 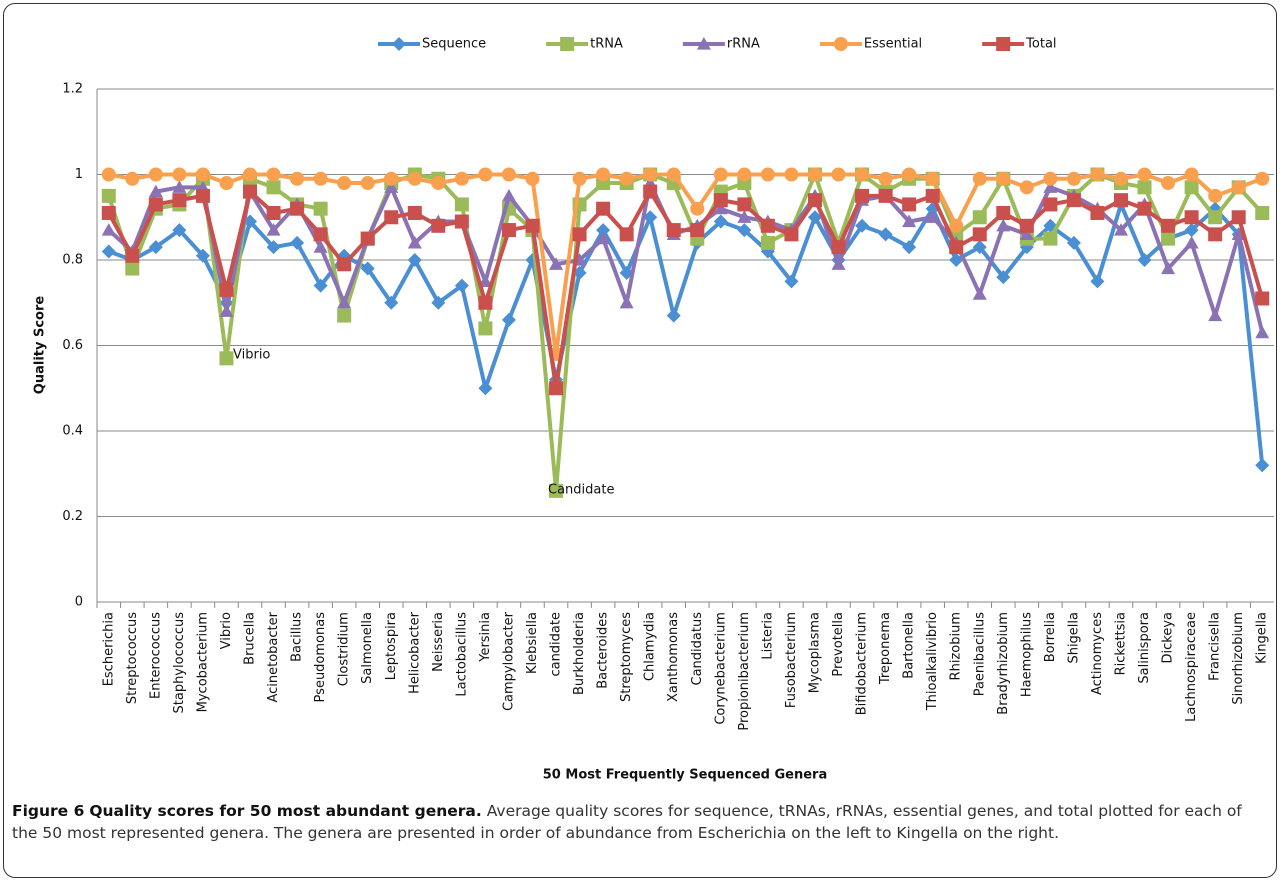 I want to click on caption-label: Figure 6, so click(x=48, y=811).